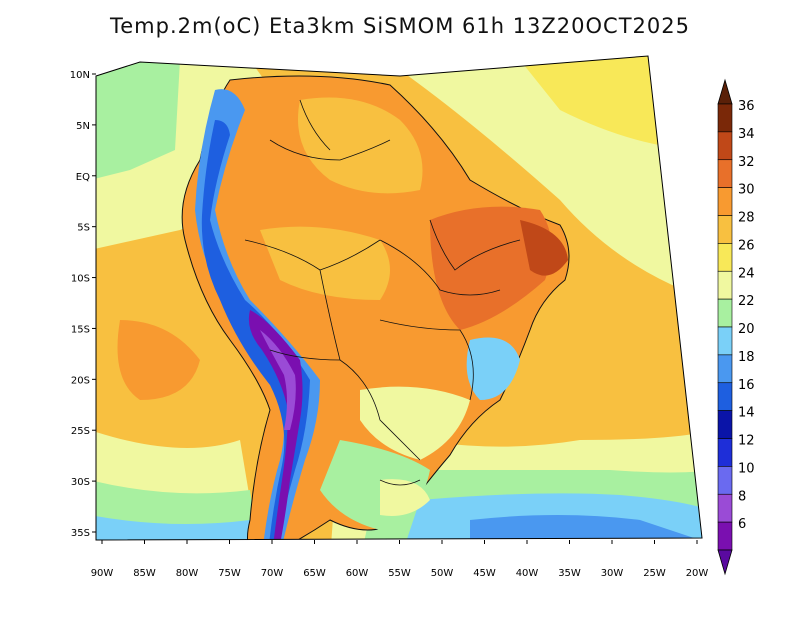 This screenshot has width=800, height=618. What do you see at coordinates (742, 496) in the screenshot?
I see `colorbar-label: 8` at bounding box center [742, 496].